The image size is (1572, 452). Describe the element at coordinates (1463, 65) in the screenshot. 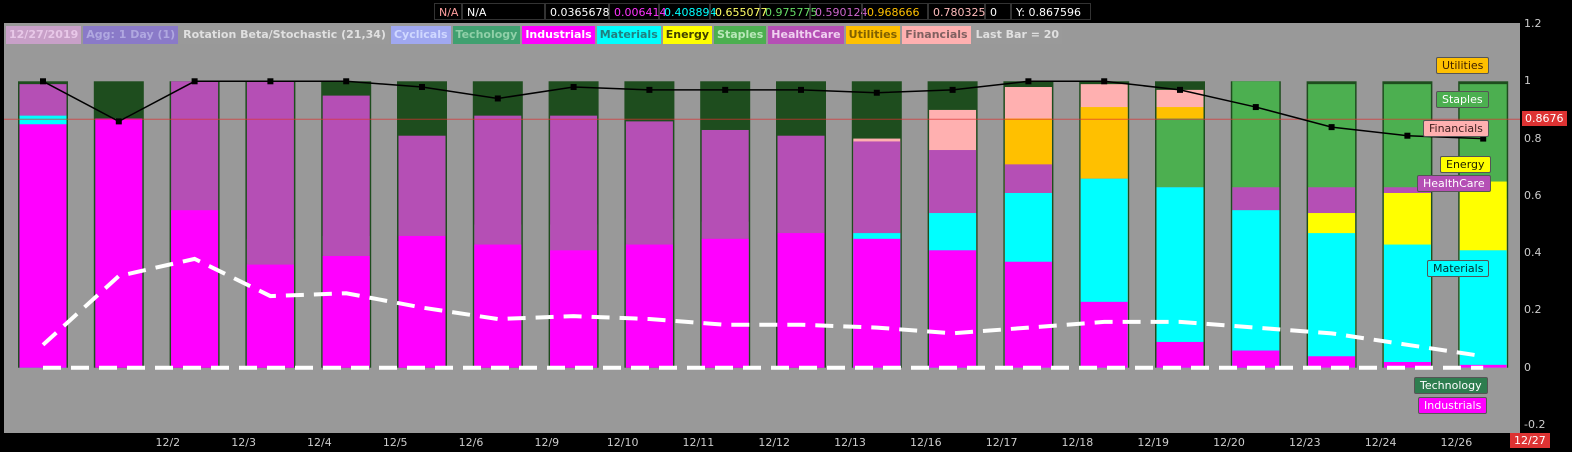

I see `series-label-bubble: Utilities` at that location.